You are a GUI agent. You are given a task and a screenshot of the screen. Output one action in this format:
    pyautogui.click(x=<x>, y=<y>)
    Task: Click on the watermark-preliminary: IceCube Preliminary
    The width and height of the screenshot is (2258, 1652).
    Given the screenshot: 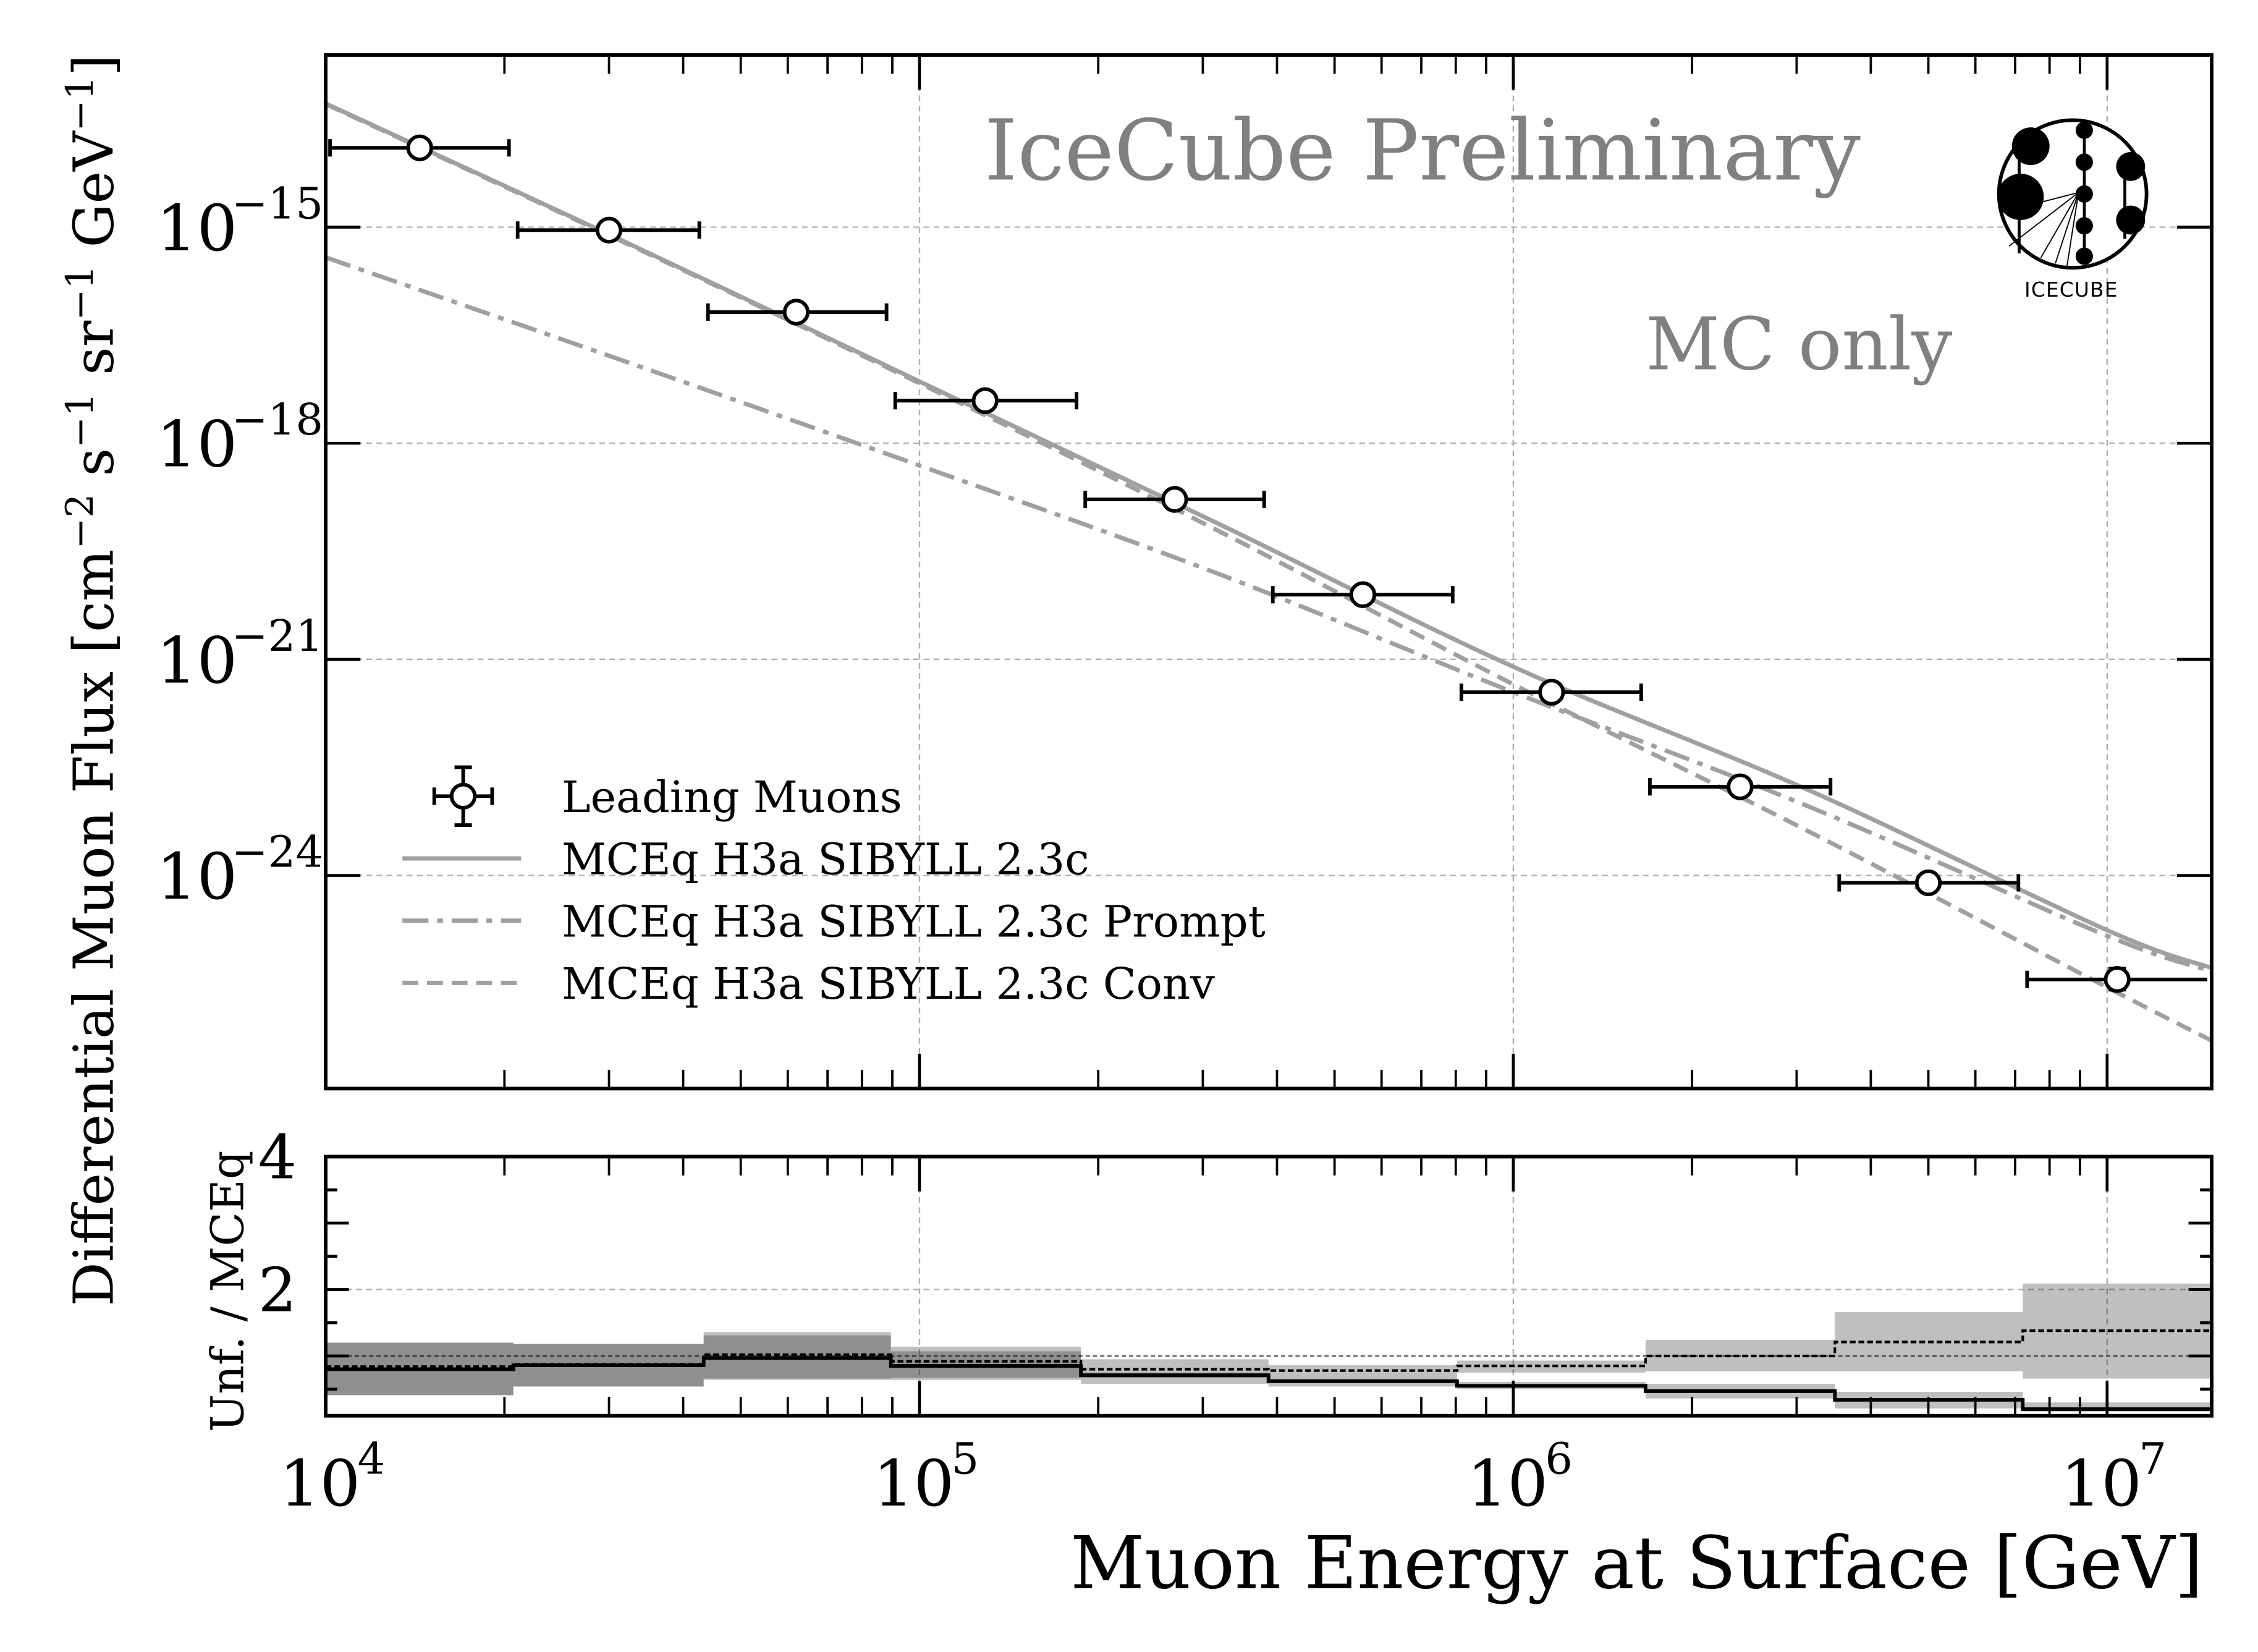 What is the action you would take?
    pyautogui.click(x=1422, y=151)
    